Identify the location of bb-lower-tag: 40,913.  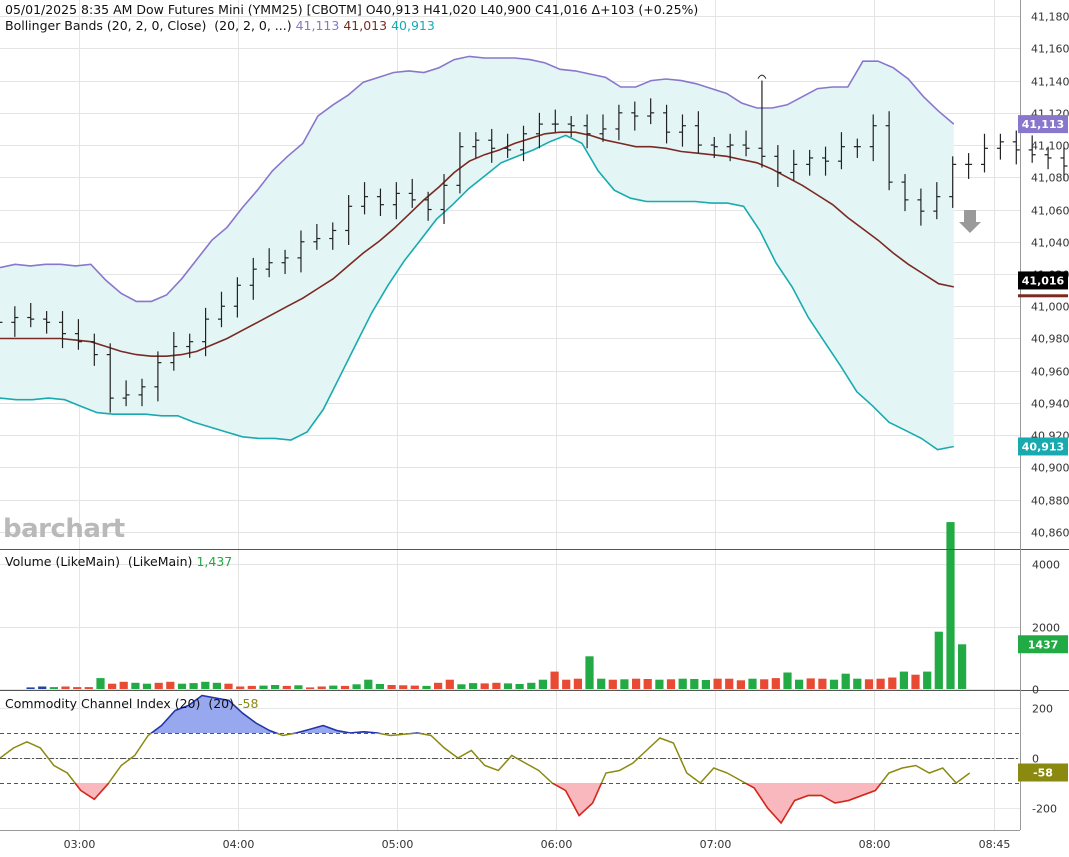
(1043, 446).